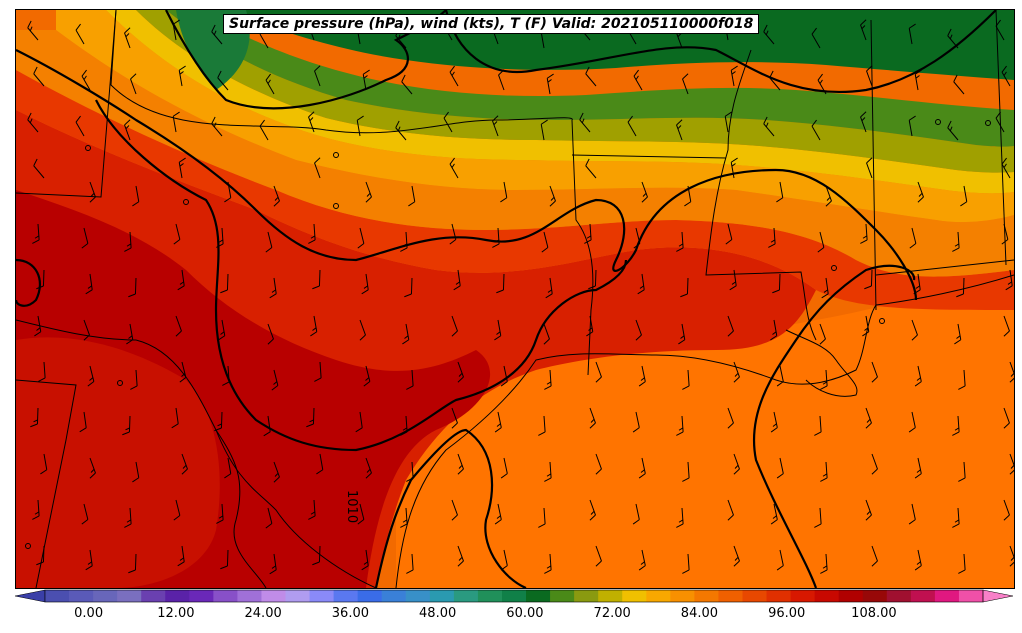 This screenshot has height=633, width=1022. I want to click on colorbar-outline, so click(514, 596).